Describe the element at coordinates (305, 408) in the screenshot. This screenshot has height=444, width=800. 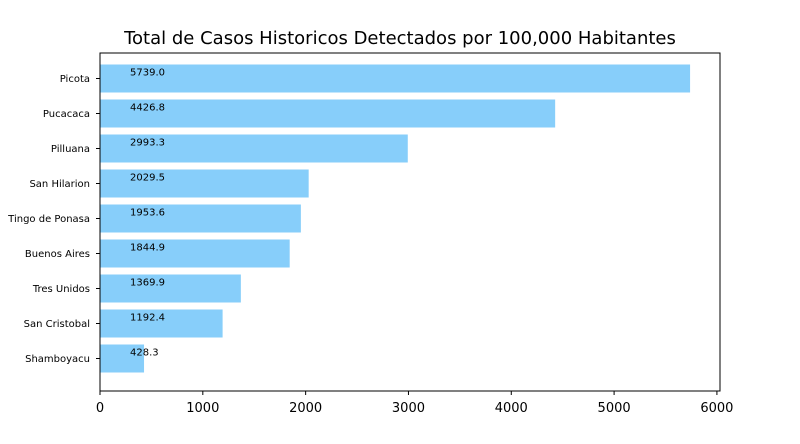
I see `x-tick-label: 2000` at that location.